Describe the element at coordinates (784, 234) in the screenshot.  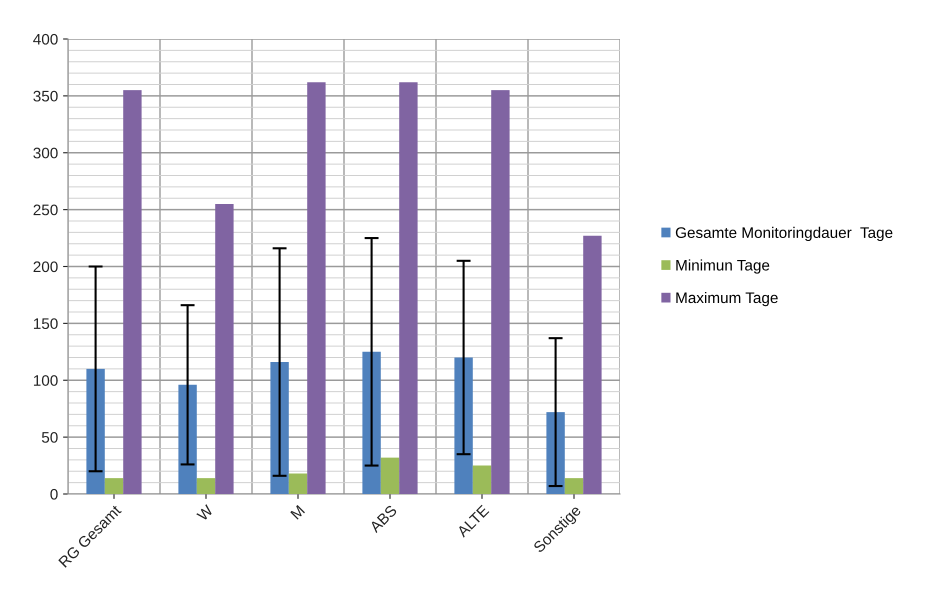
I see `legend-label: Gesamte Monitoringdauer Tage` at that location.